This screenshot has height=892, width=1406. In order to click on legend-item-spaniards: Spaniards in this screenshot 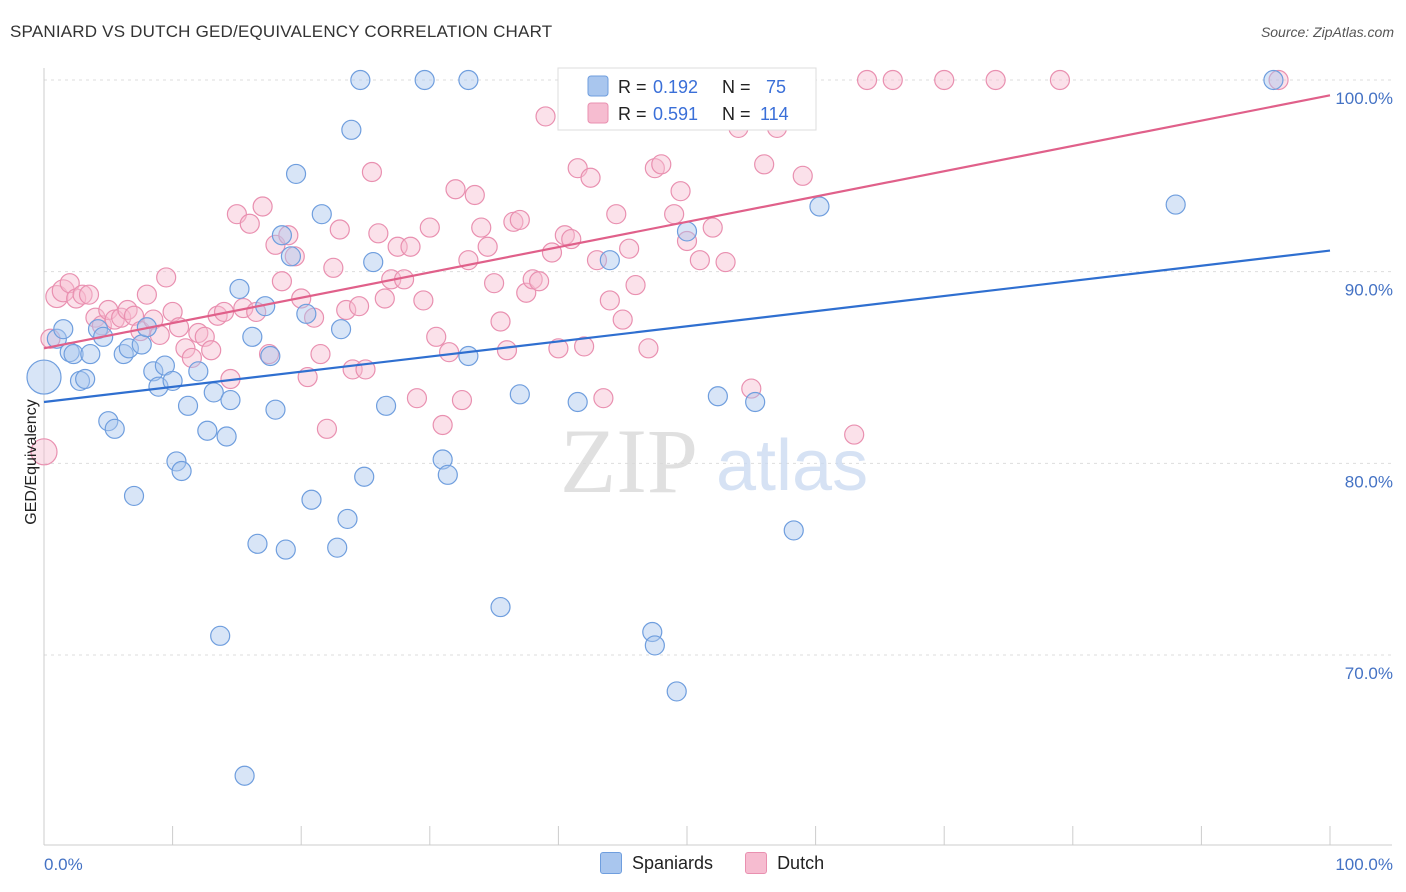, I will do `click(656, 863)`.